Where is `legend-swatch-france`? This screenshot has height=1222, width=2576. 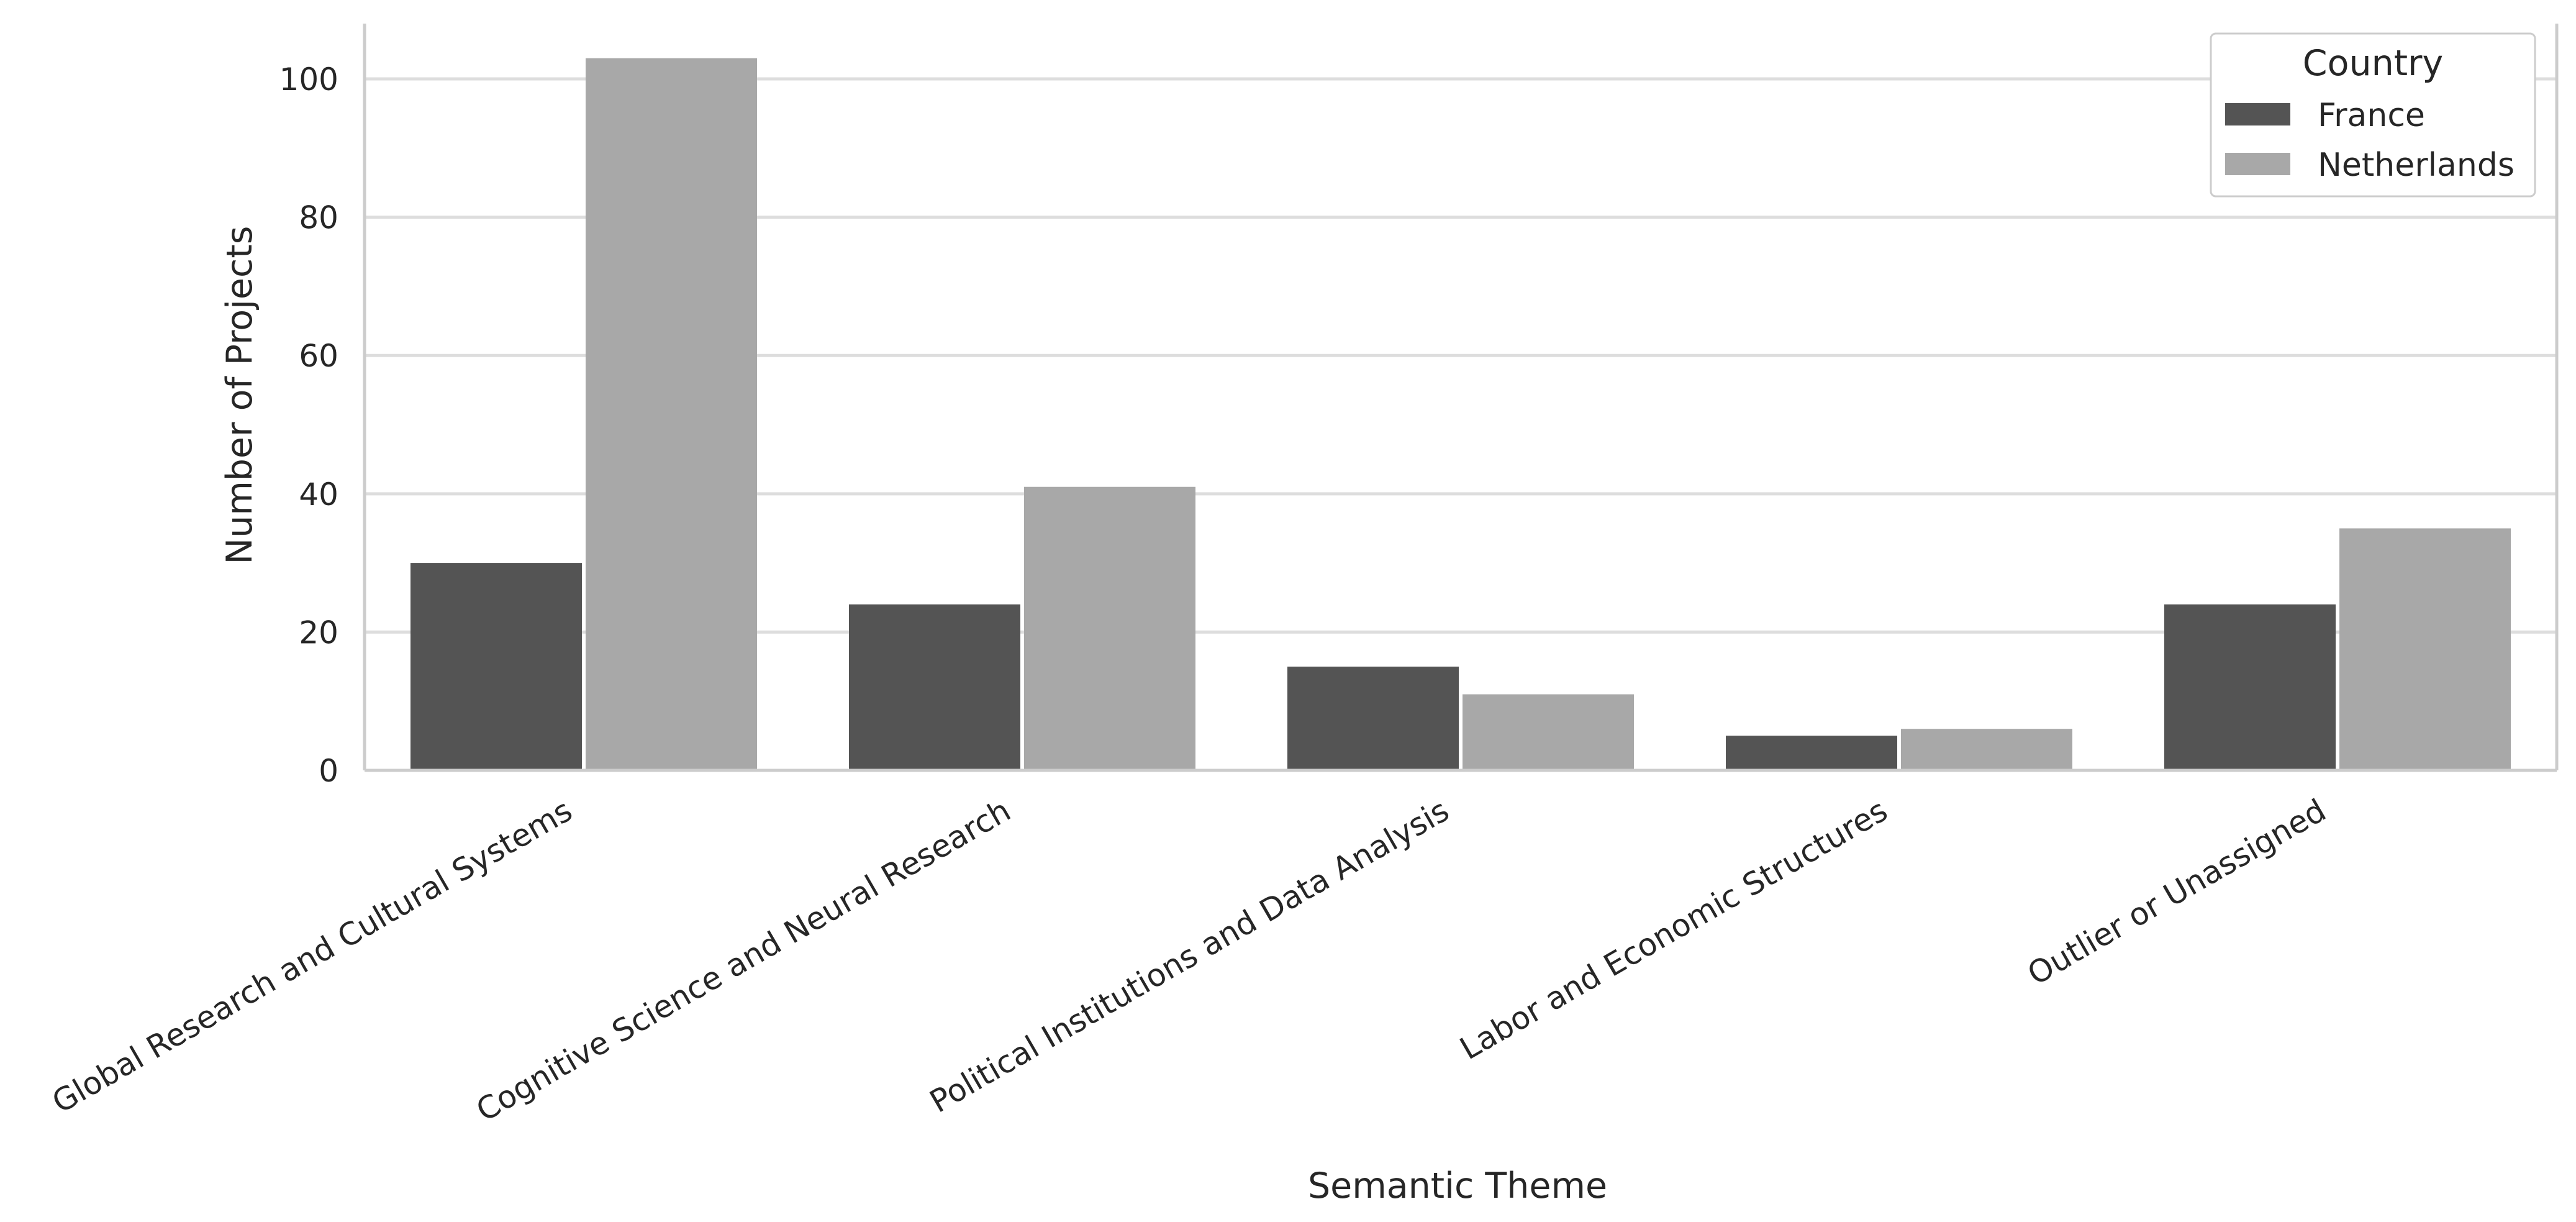 legend-swatch-france is located at coordinates (2257, 114).